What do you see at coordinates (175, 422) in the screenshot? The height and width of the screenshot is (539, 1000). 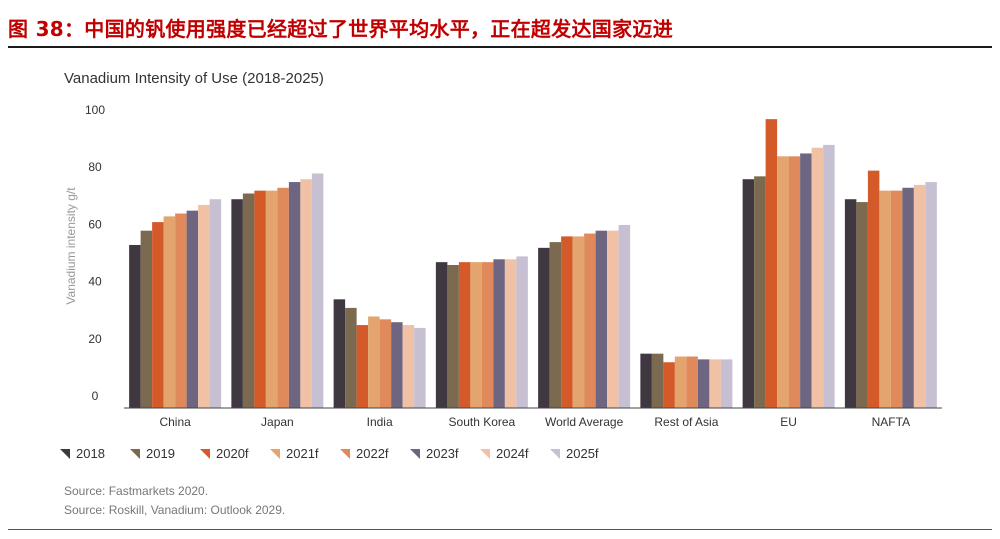 I see `x-tick-label: China` at bounding box center [175, 422].